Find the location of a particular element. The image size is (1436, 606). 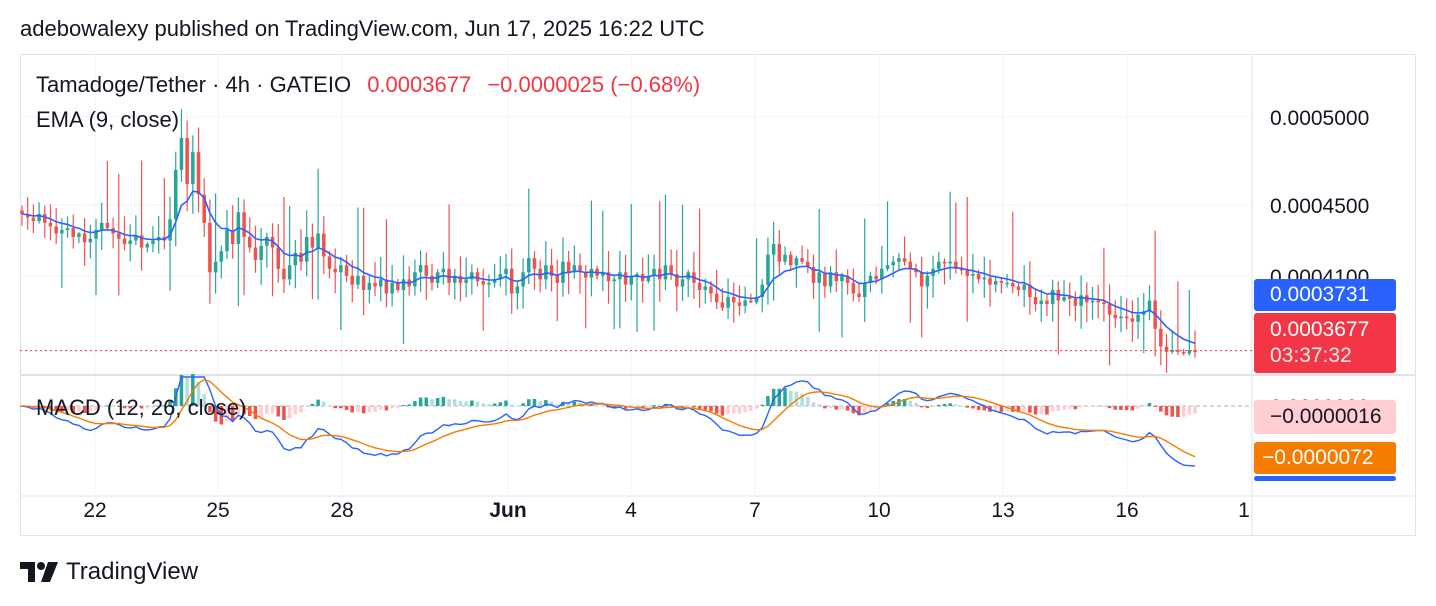

signal-tag: −0.0000072 is located at coordinates (1325, 458).